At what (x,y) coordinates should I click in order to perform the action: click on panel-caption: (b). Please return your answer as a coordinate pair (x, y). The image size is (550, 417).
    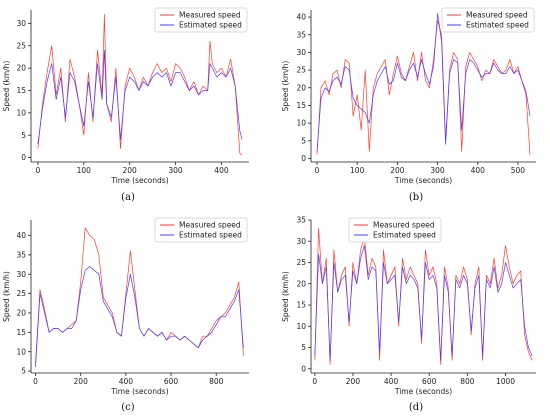
    Looking at the image, I should click on (416, 197).